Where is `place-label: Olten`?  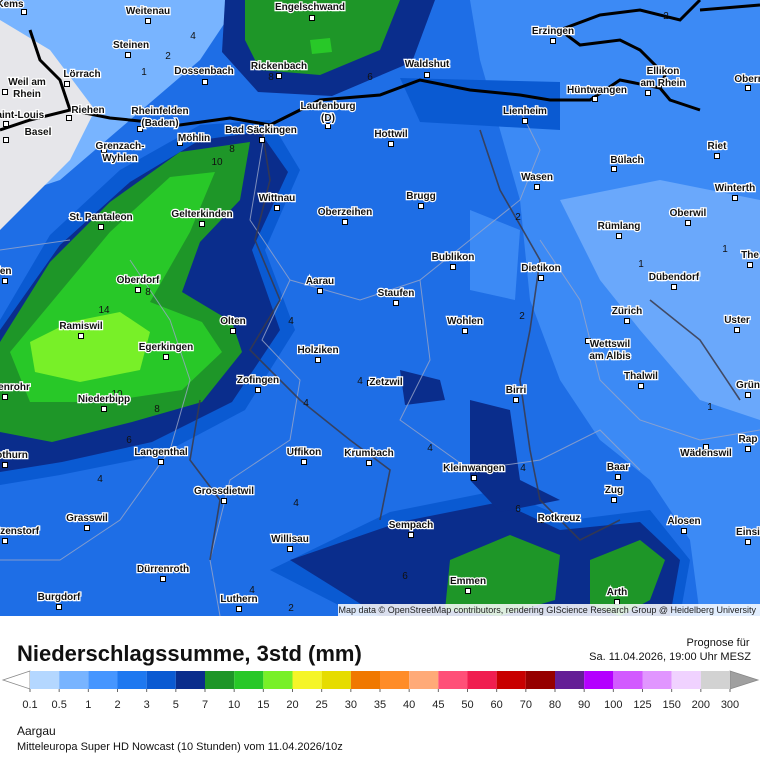 place-label: Olten is located at coordinates (233, 321).